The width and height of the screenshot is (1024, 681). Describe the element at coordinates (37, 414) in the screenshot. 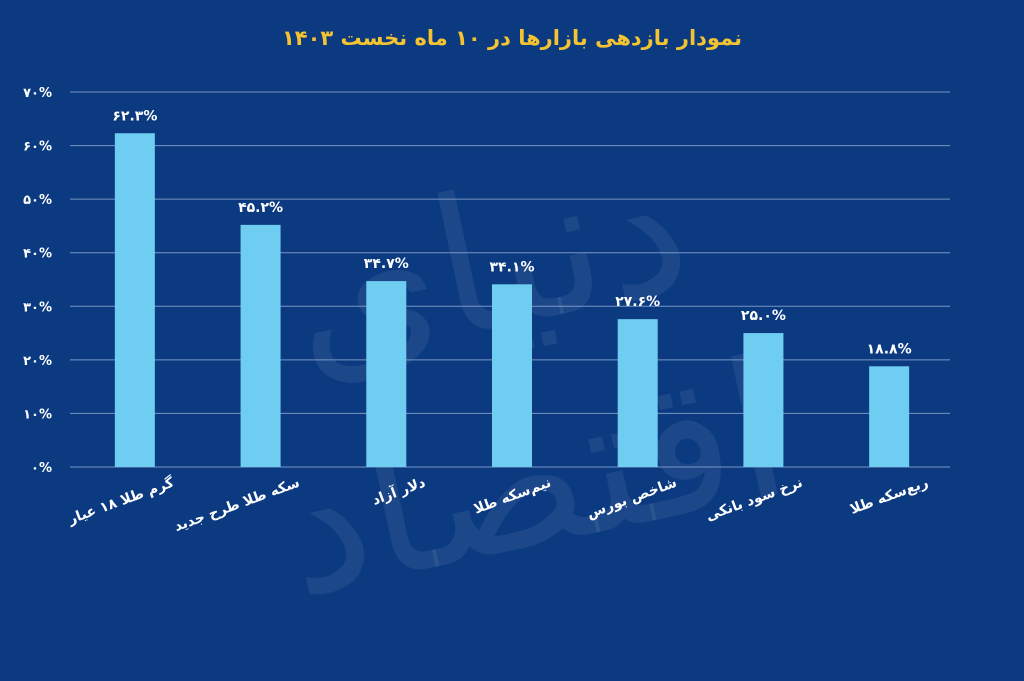

I see `y-tick-label: ۱۰%` at that location.